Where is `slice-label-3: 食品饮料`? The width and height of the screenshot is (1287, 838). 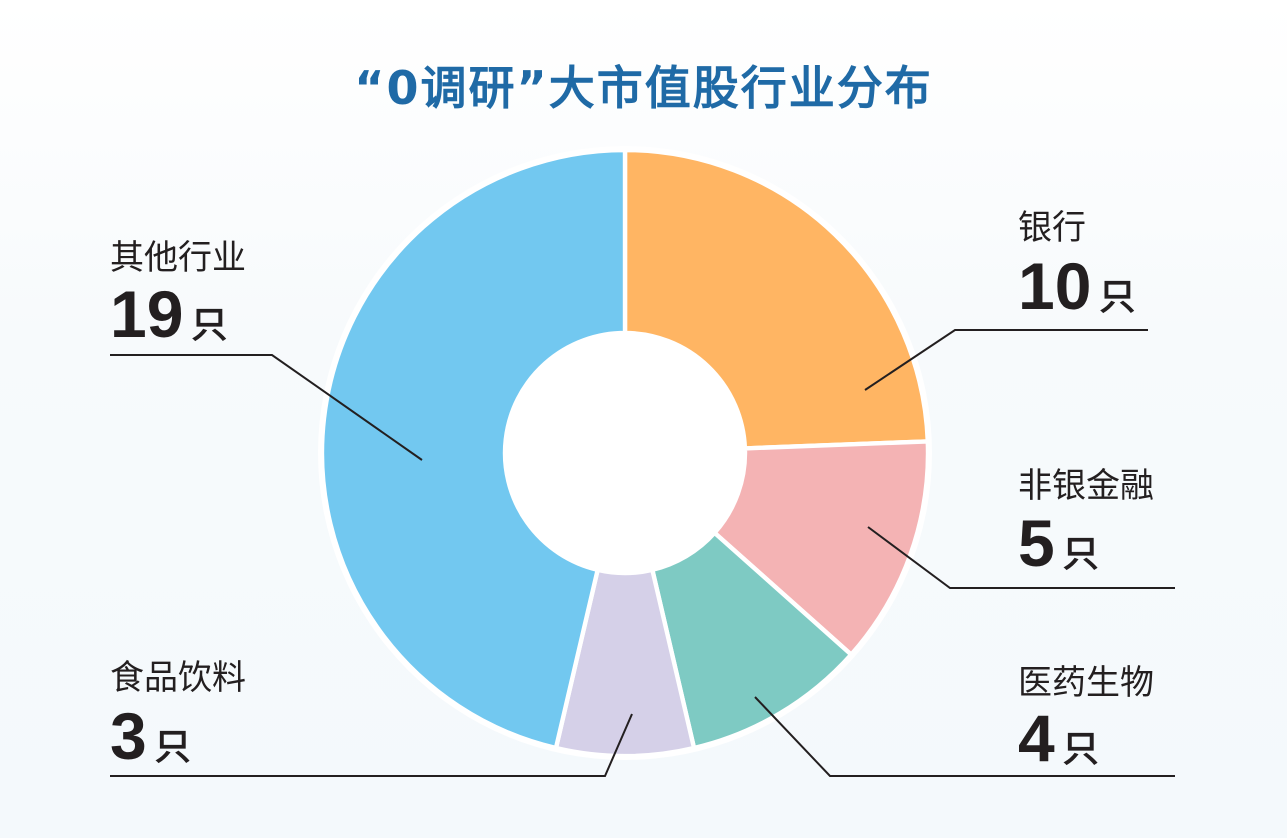 slice-label-3: 食品饮料 is located at coordinates (178, 678).